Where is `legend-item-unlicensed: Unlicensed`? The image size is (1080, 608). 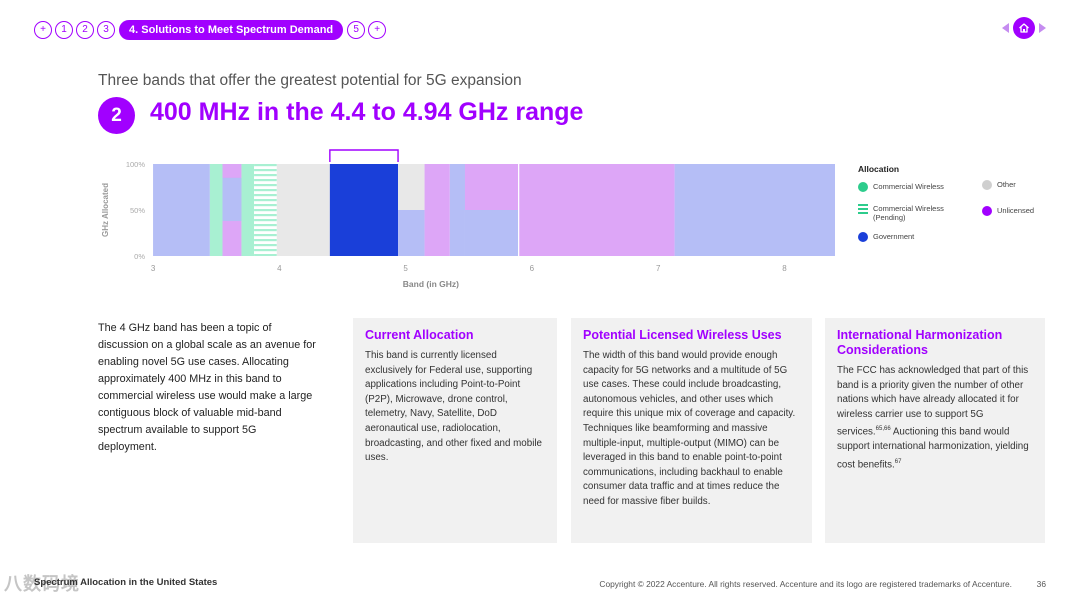 legend-item-unlicensed: Unlicensed is located at coordinates (1008, 211).